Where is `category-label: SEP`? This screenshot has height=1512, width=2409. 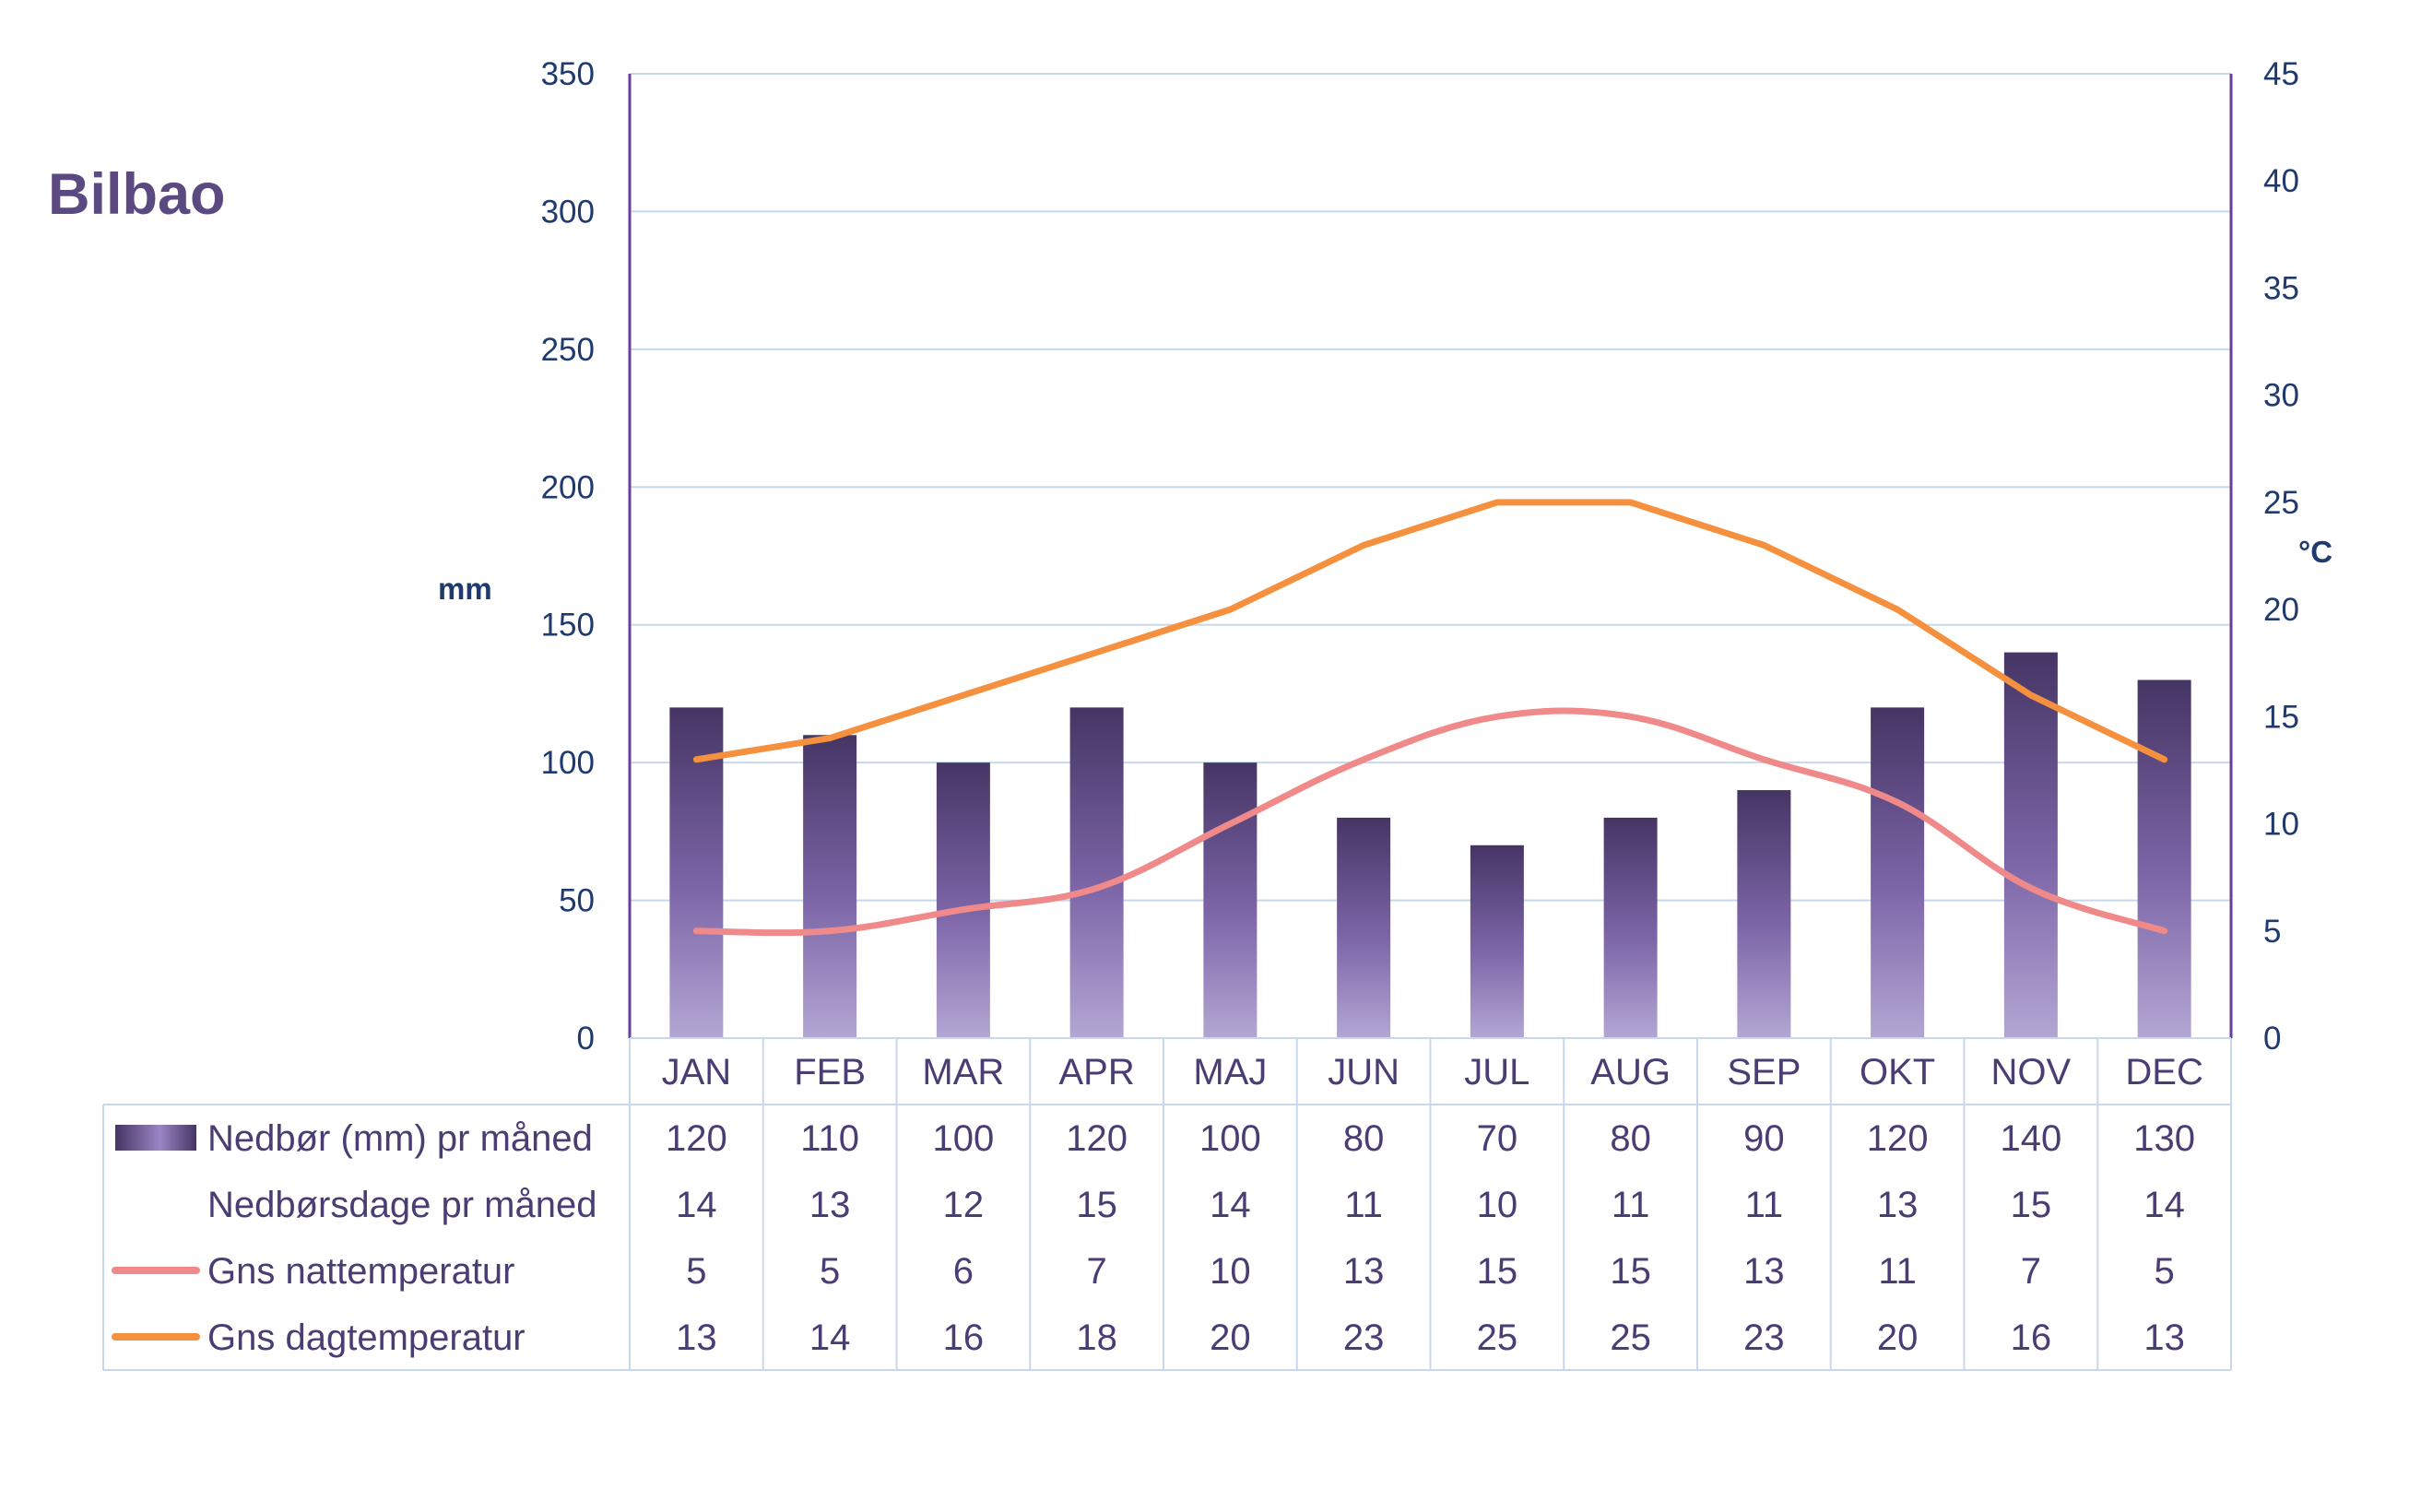
category-label: SEP is located at coordinates (1764, 1072).